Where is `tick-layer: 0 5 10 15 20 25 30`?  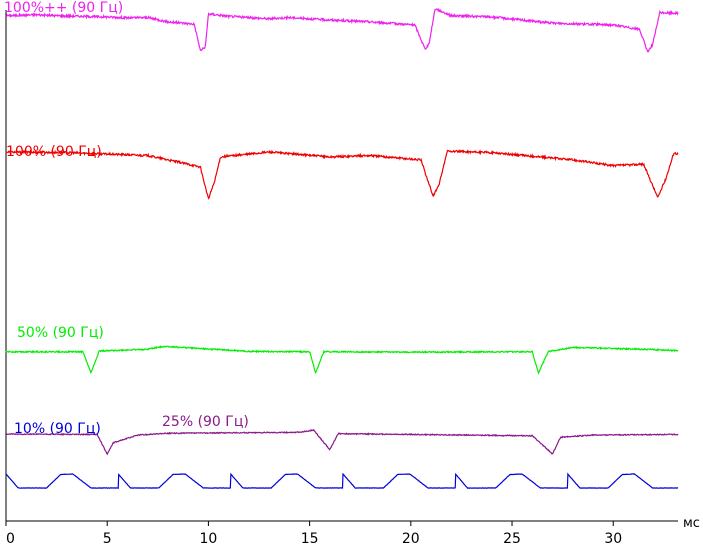
tick-layer: 0 5 10 15 20 25 30 is located at coordinates (313, 534).